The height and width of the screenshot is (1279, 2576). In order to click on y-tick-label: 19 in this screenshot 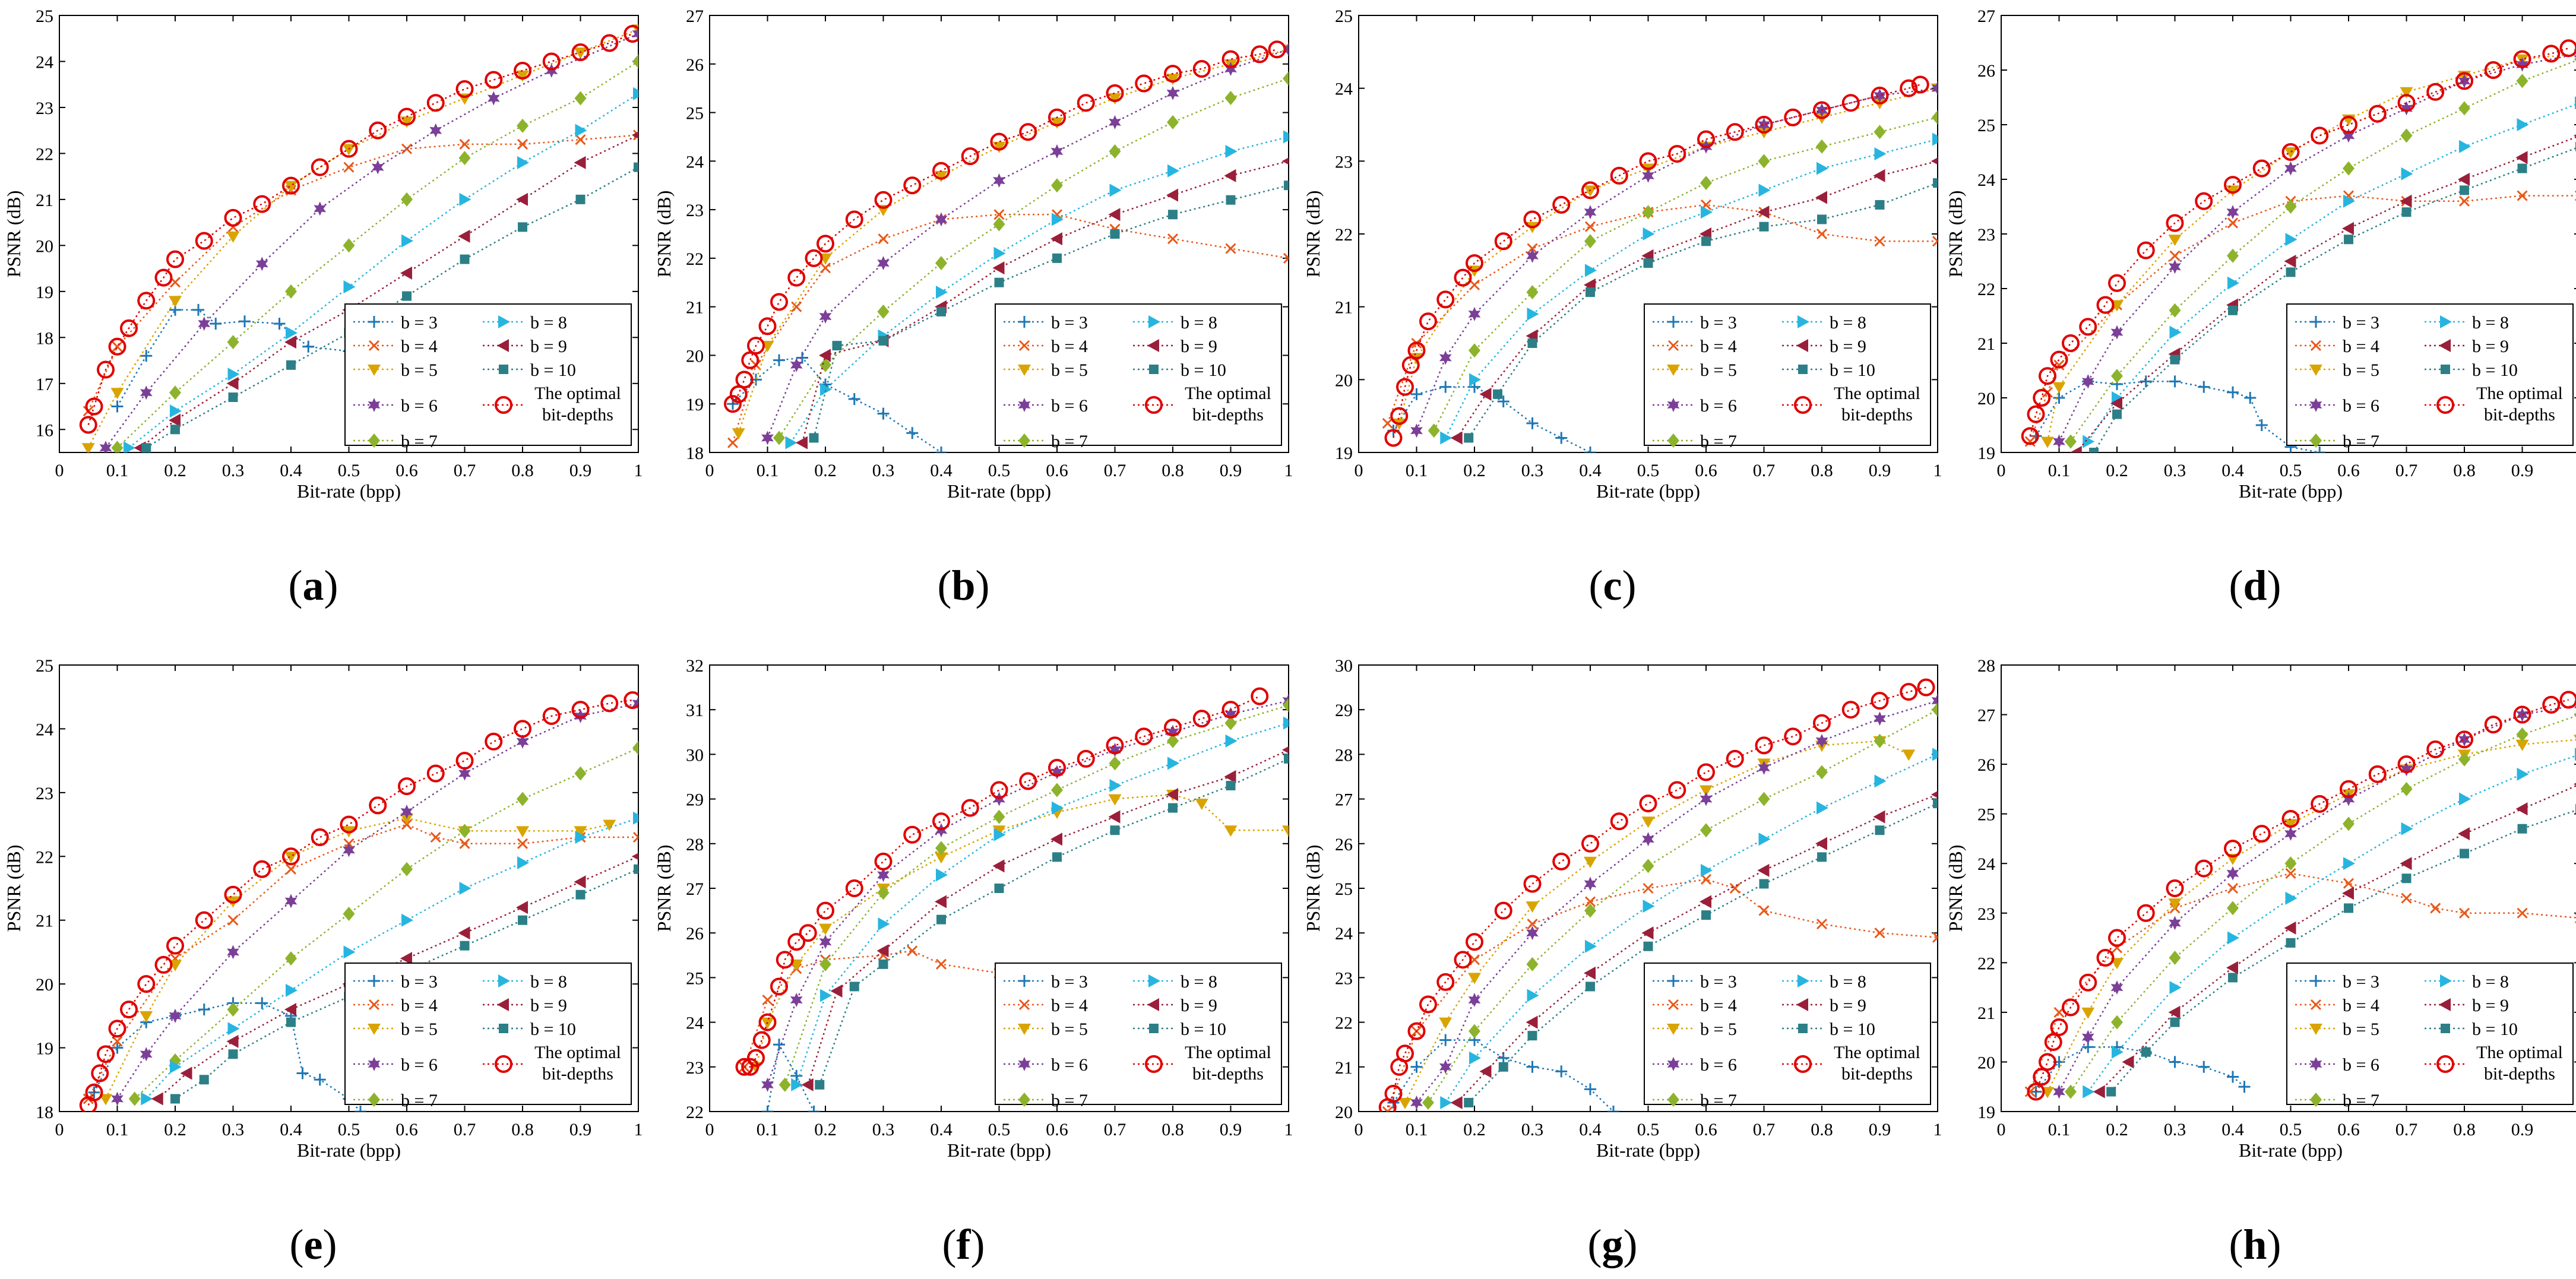, I will do `click(44, 1049)`.